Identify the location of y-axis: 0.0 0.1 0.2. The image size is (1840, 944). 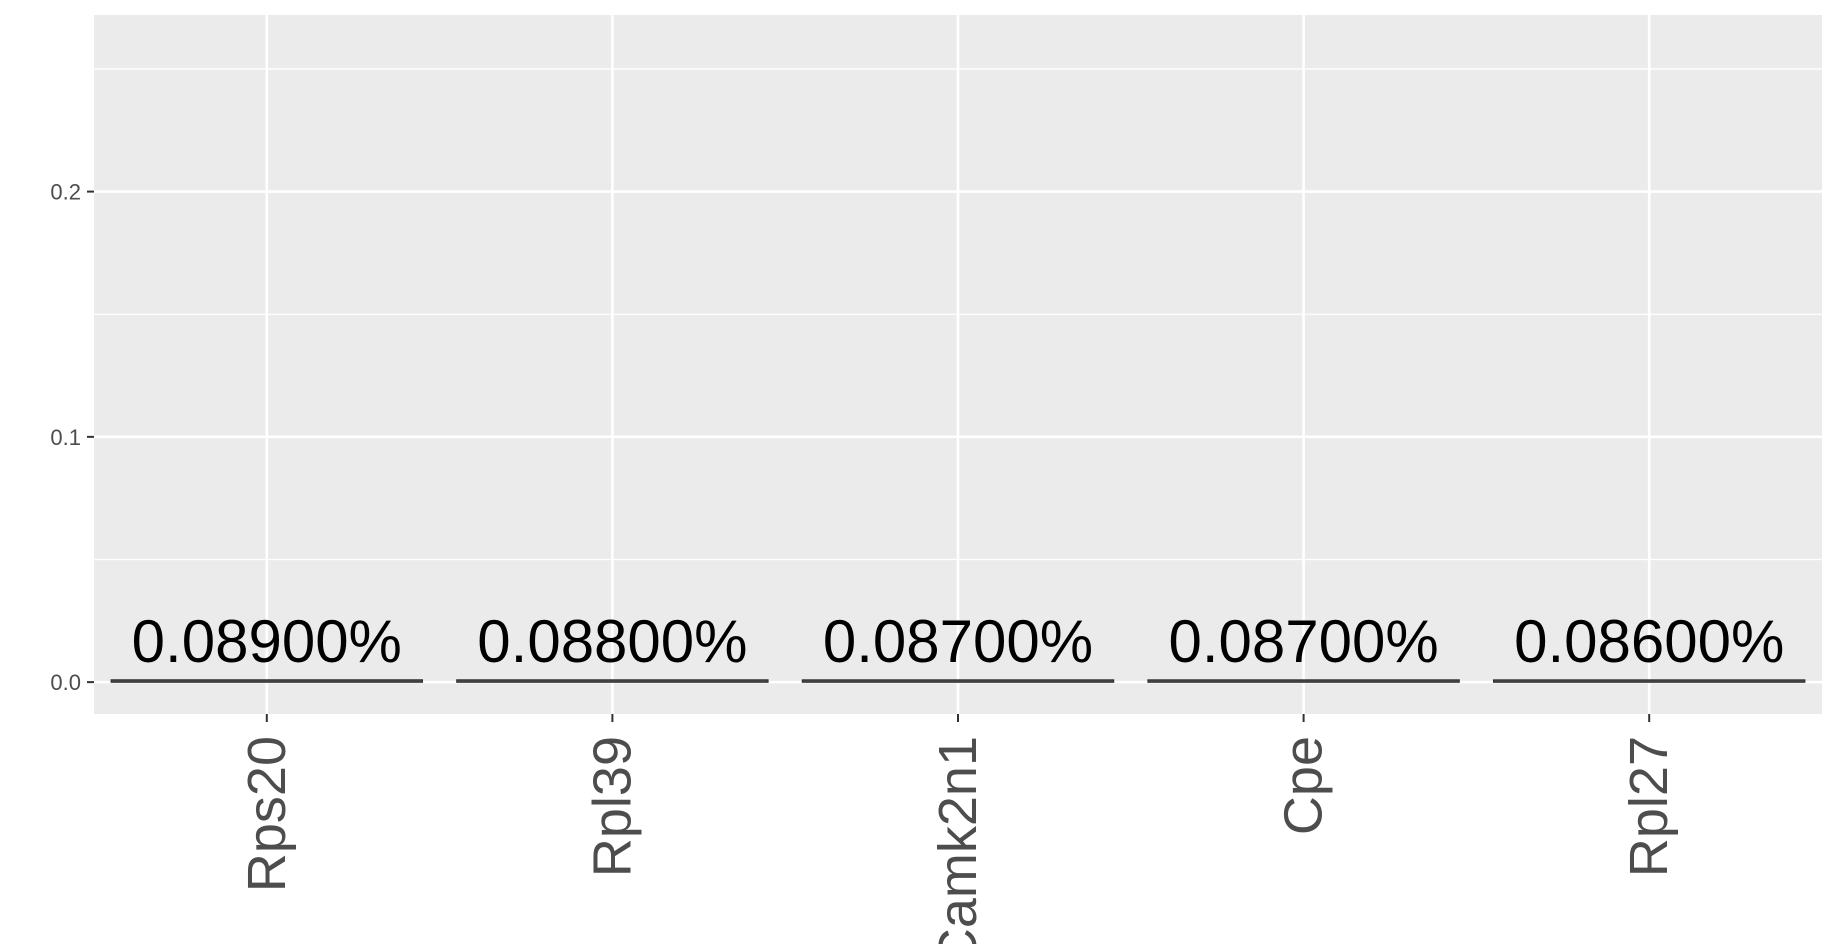
(72, 437).